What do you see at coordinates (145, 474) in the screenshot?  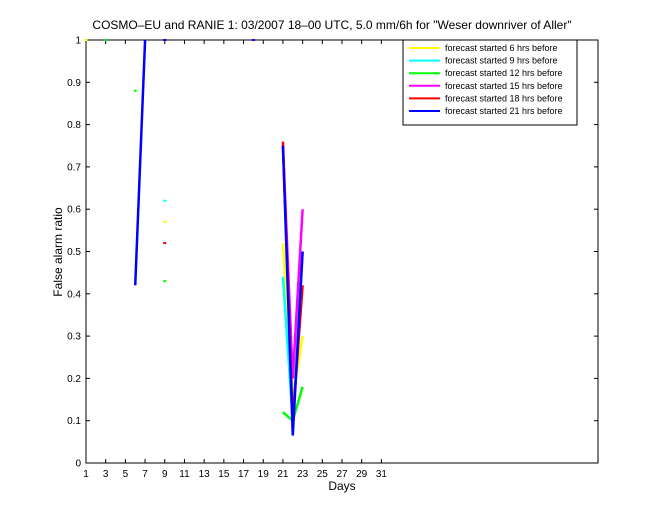 I see `x-tick-label: 7` at bounding box center [145, 474].